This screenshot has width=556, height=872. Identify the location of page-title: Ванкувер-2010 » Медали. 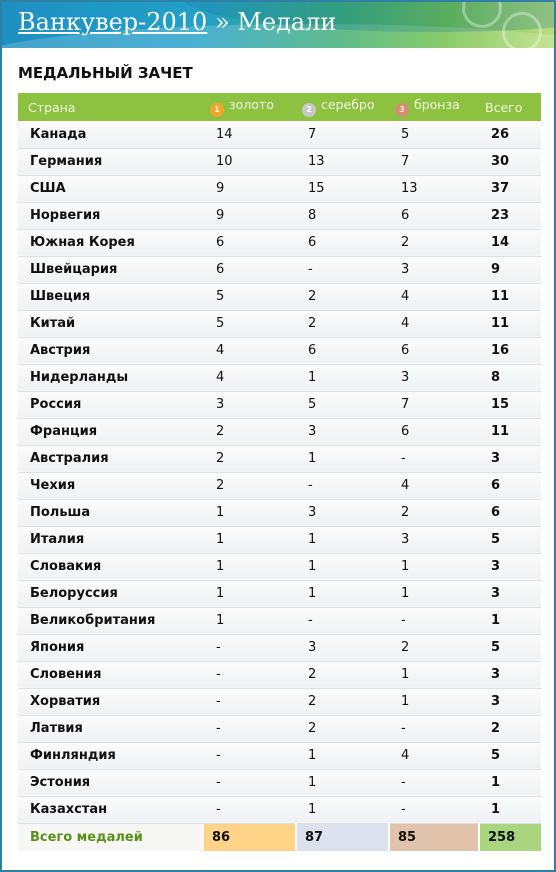
(177, 22).